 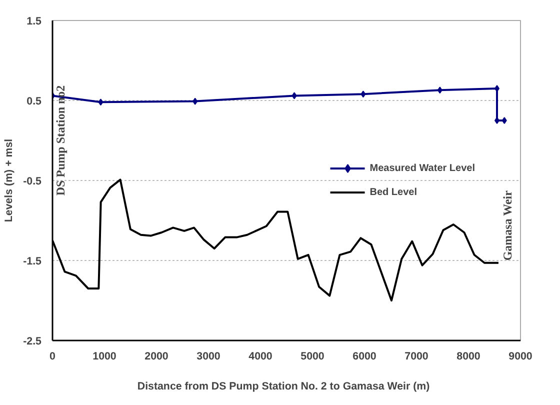 What do you see at coordinates (34, 102) in the screenshot?
I see `y-tick-label: 0.5` at bounding box center [34, 102].